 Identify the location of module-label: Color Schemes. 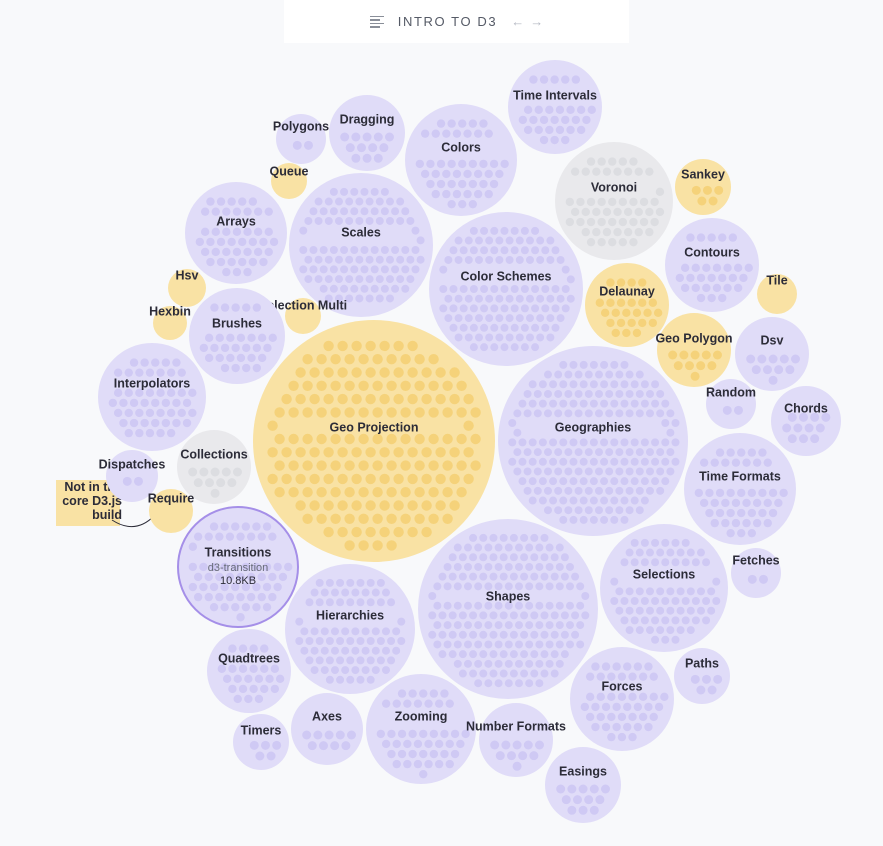
(505, 276).